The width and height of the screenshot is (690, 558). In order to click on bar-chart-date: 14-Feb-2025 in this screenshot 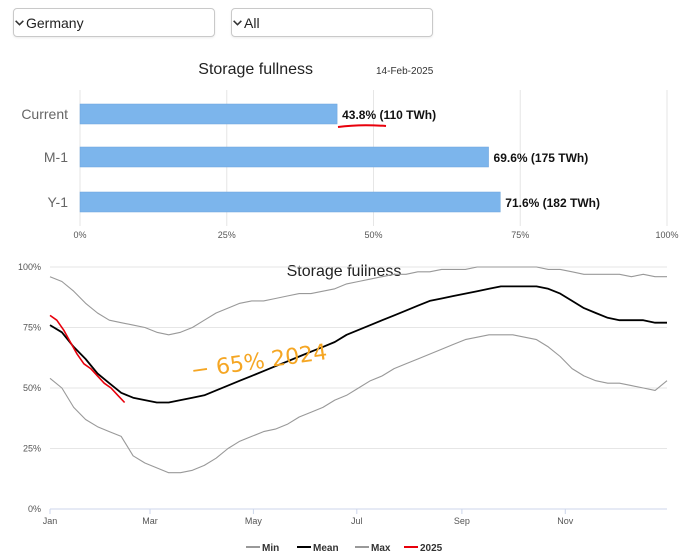, I will do `click(405, 71)`.